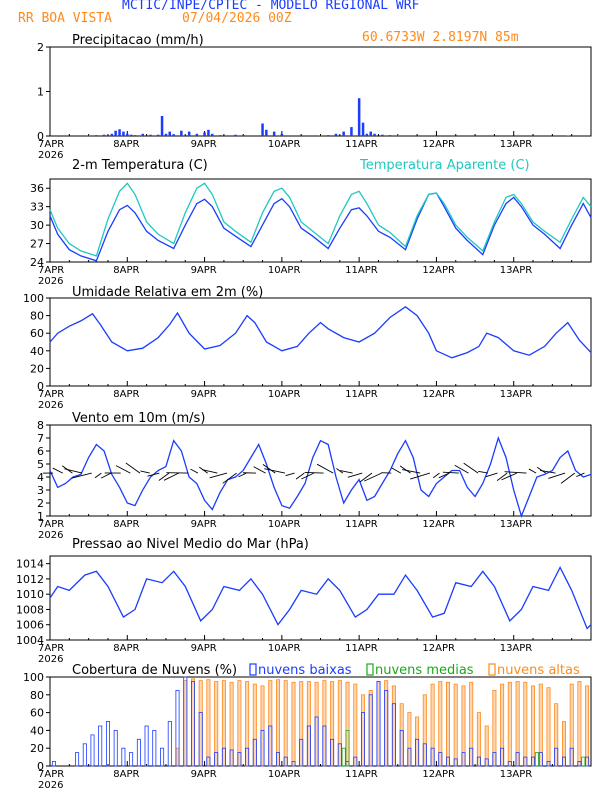 The image size is (612, 792). What do you see at coordinates (204, 270) in the screenshot?
I see `temp-xtick-label: 9APR` at bounding box center [204, 270].